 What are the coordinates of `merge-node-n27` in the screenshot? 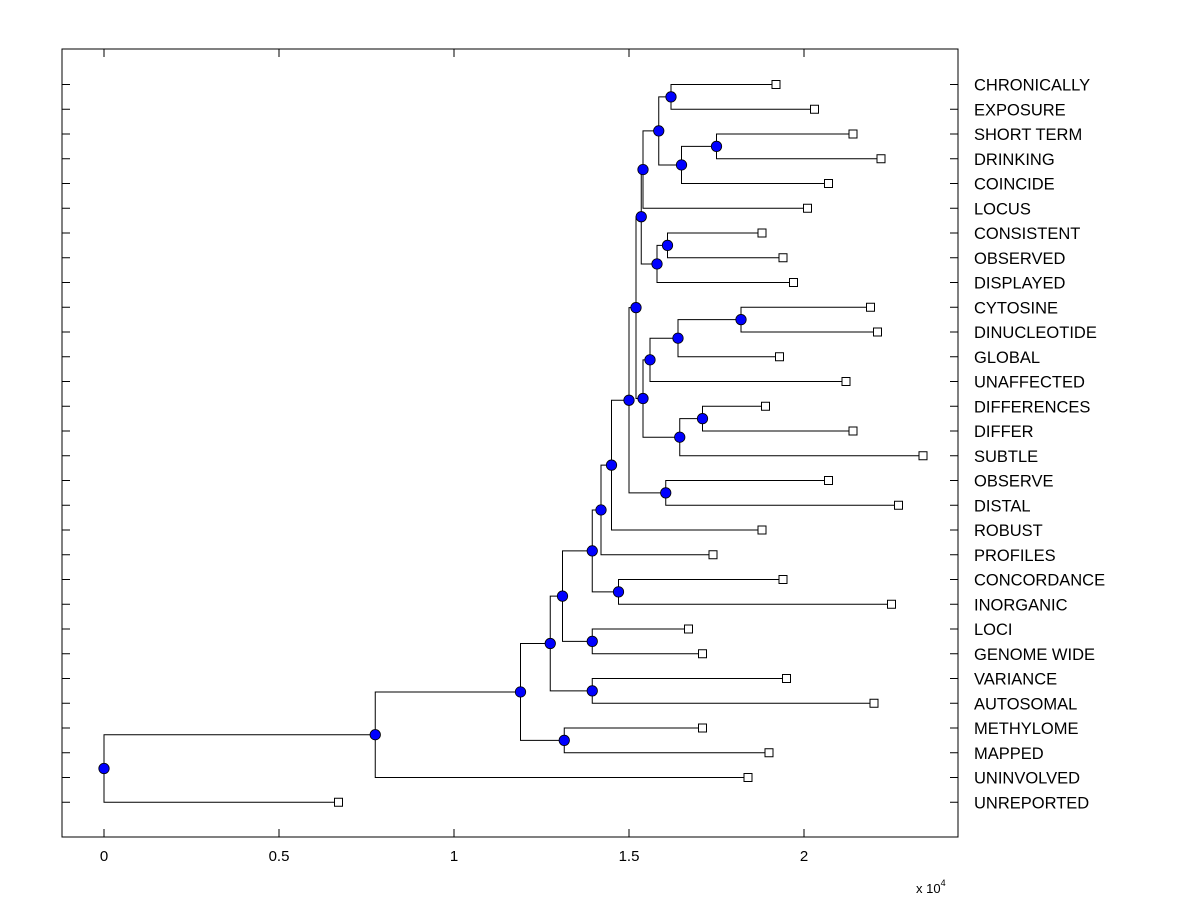 It's located at (520, 692).